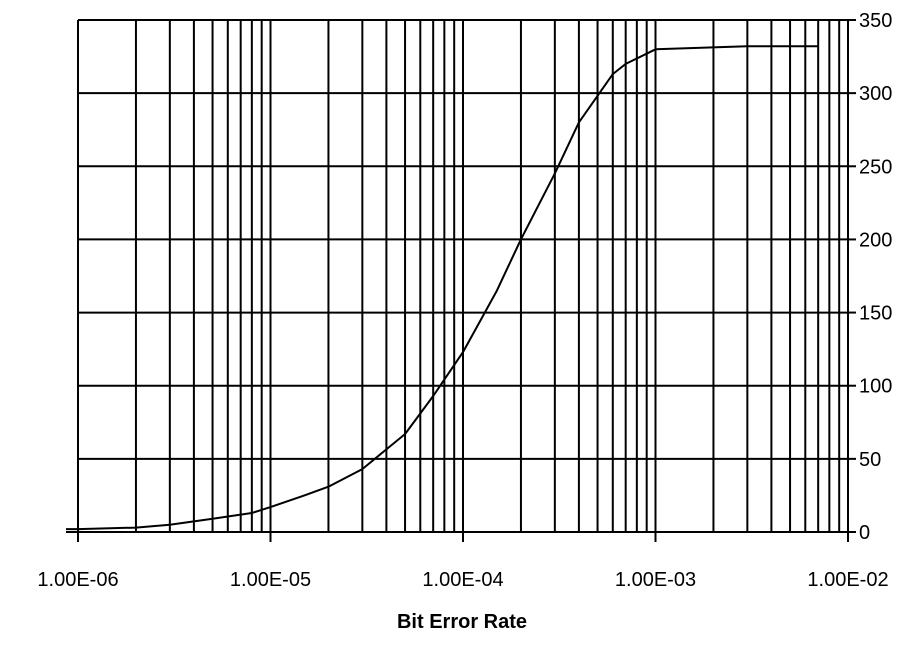 The image size is (915, 645). What do you see at coordinates (655, 580) in the screenshot?
I see `x-tick-label: 1.00E-03` at bounding box center [655, 580].